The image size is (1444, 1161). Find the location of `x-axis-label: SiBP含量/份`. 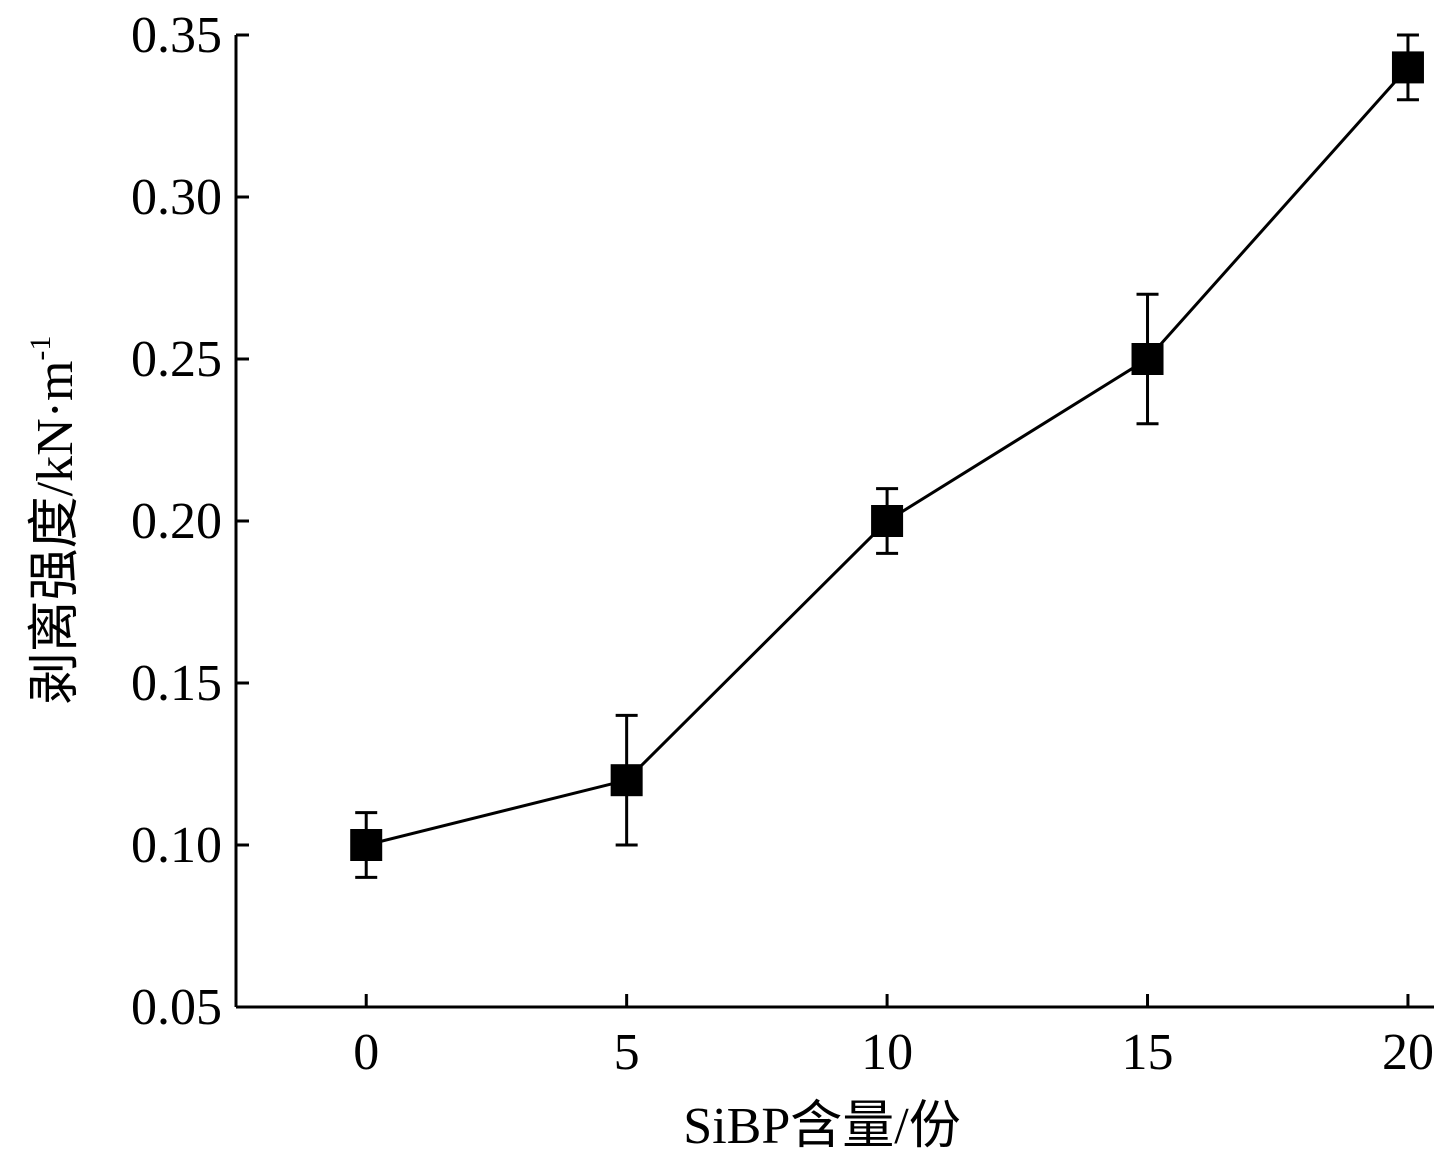

x-axis-label: SiBP含量/份 is located at coordinates (821, 1126).